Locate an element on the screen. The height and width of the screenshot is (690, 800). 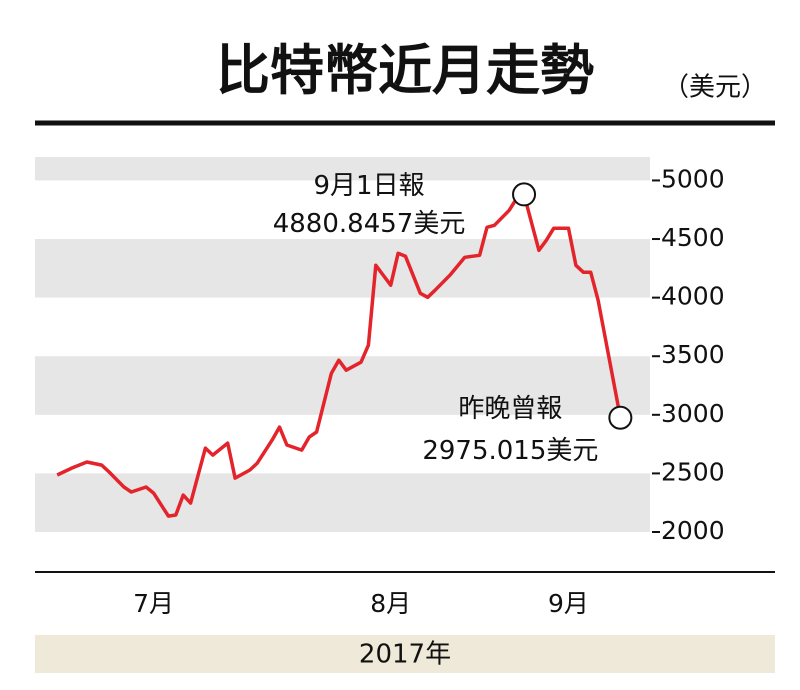
annotation-label: 2975.015美元 is located at coordinates (510, 451).